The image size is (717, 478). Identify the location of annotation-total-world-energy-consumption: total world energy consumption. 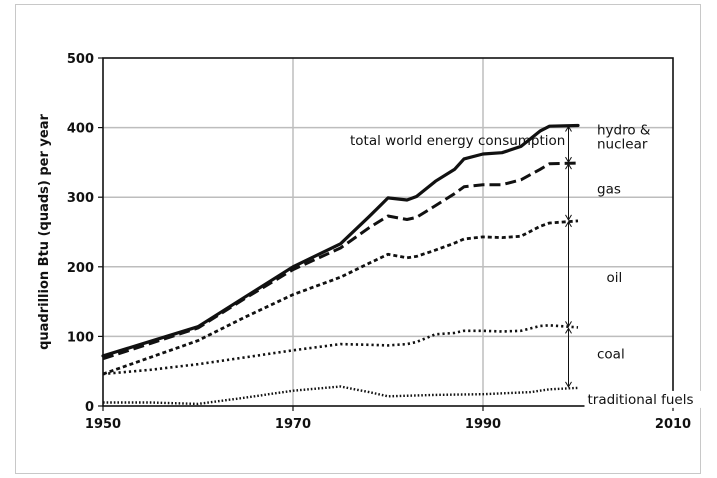
(457, 141).